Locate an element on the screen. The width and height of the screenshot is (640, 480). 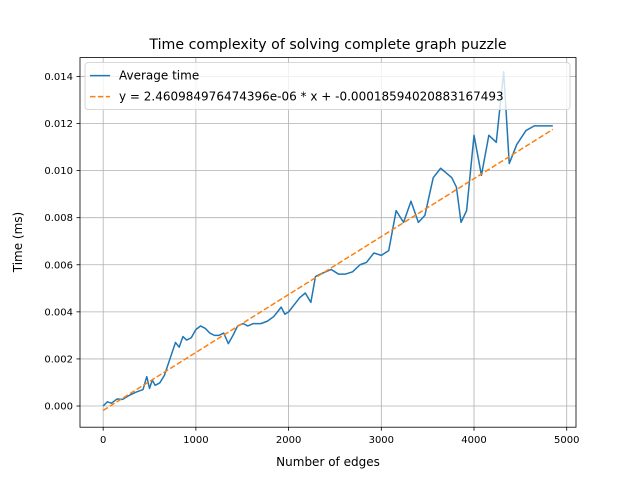
y-axis-label: Time (ms) is located at coordinates (18, 243).